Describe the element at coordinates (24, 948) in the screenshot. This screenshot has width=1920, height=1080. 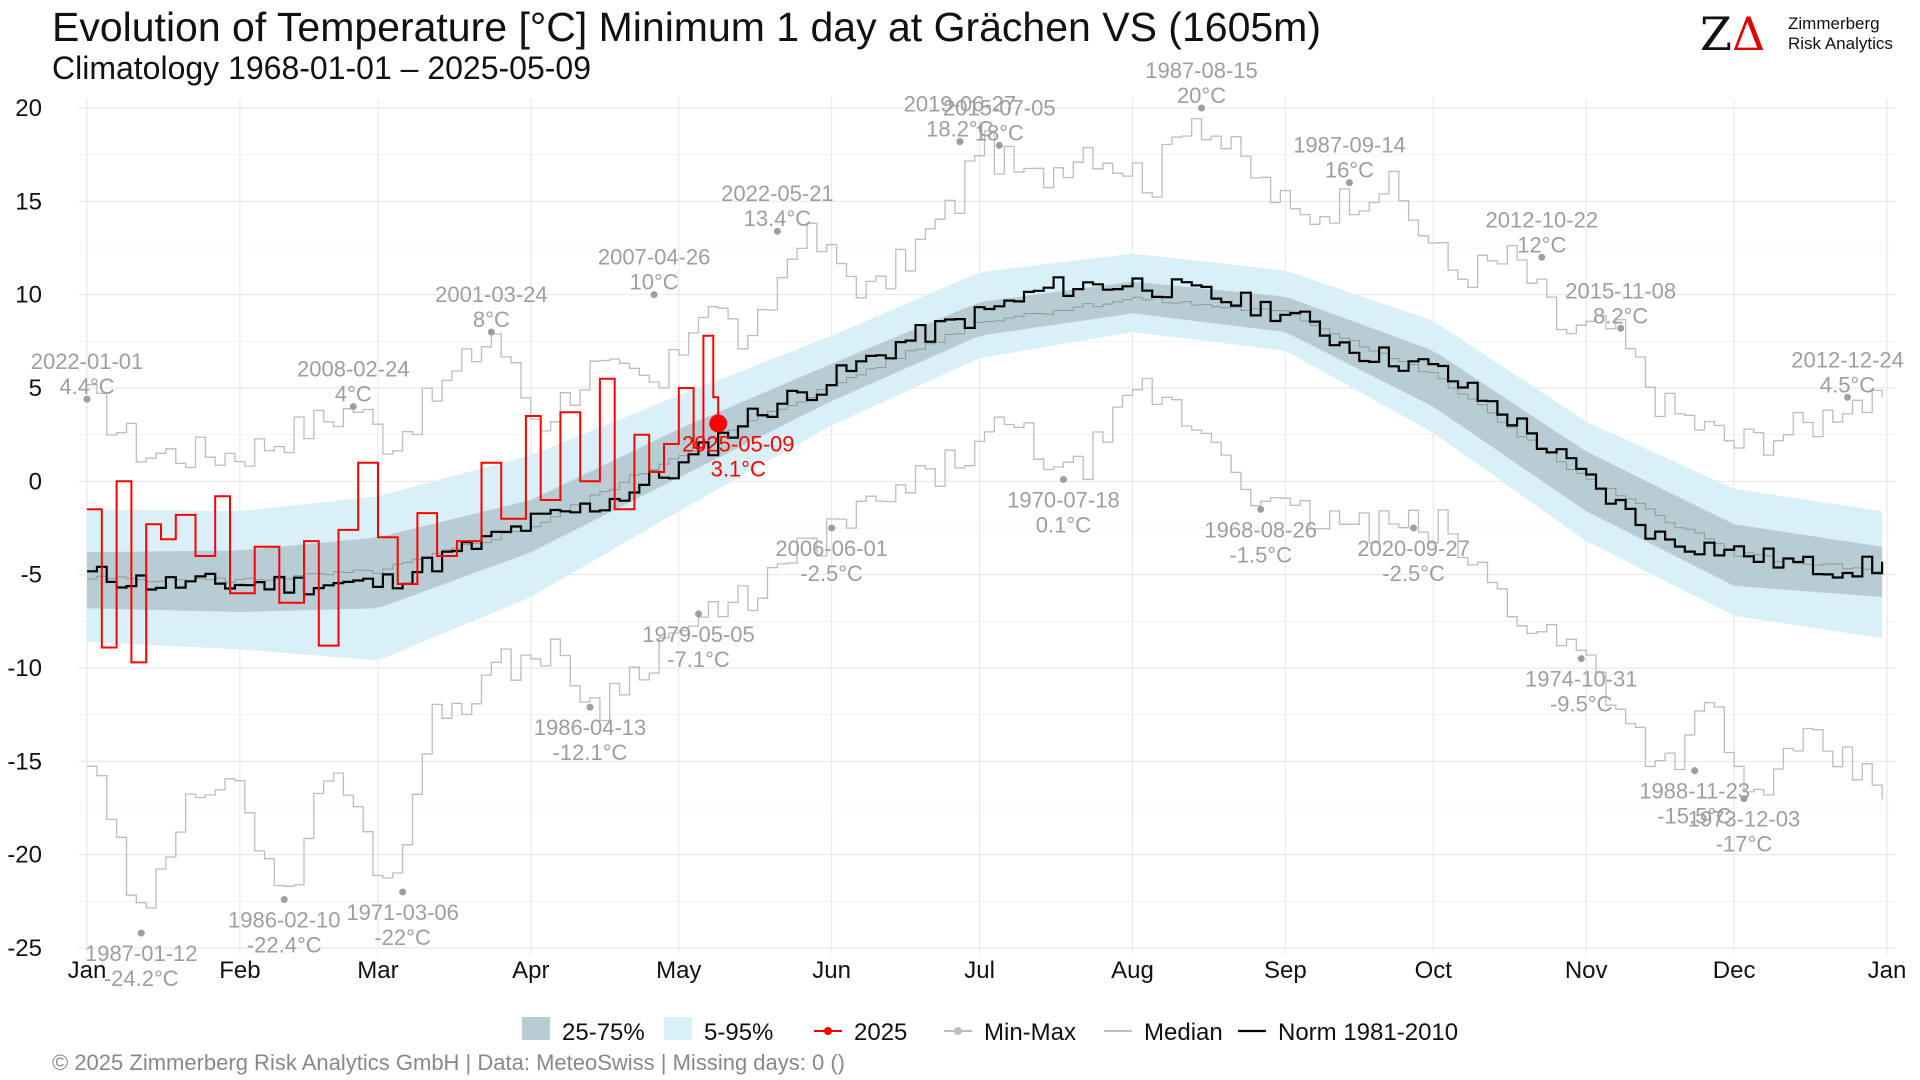
I see `y-tick-label: -25` at that location.